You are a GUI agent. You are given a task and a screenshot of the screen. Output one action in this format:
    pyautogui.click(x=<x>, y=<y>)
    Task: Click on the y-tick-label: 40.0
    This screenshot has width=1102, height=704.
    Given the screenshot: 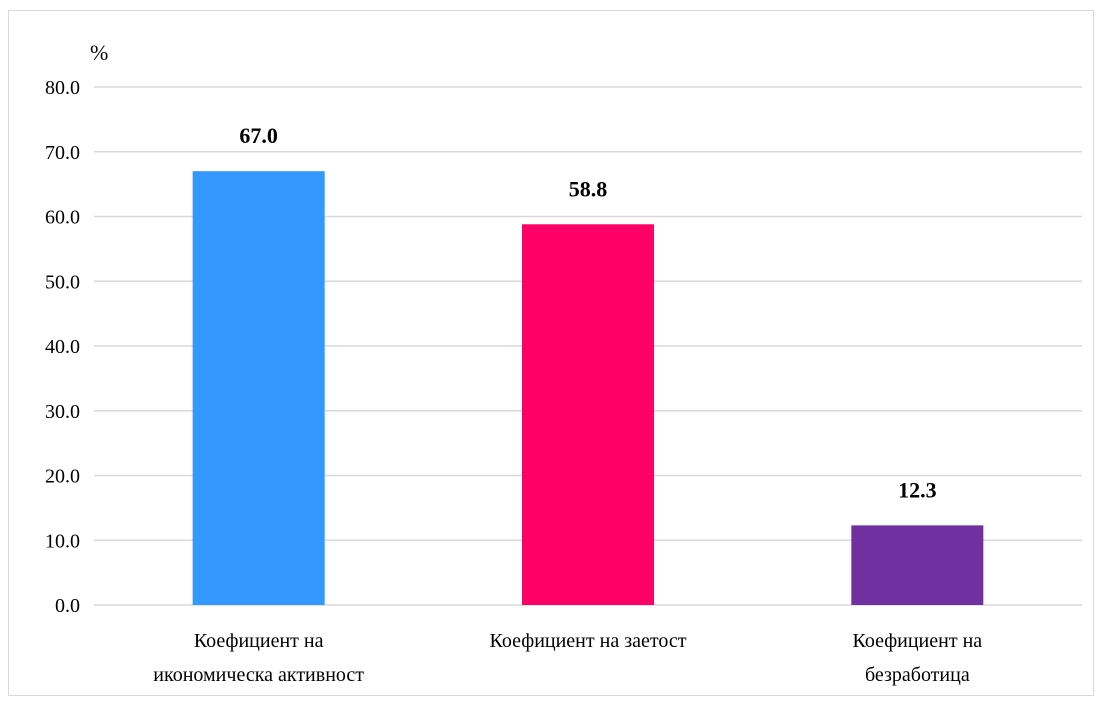 What is the action you would take?
    pyautogui.click(x=62, y=347)
    